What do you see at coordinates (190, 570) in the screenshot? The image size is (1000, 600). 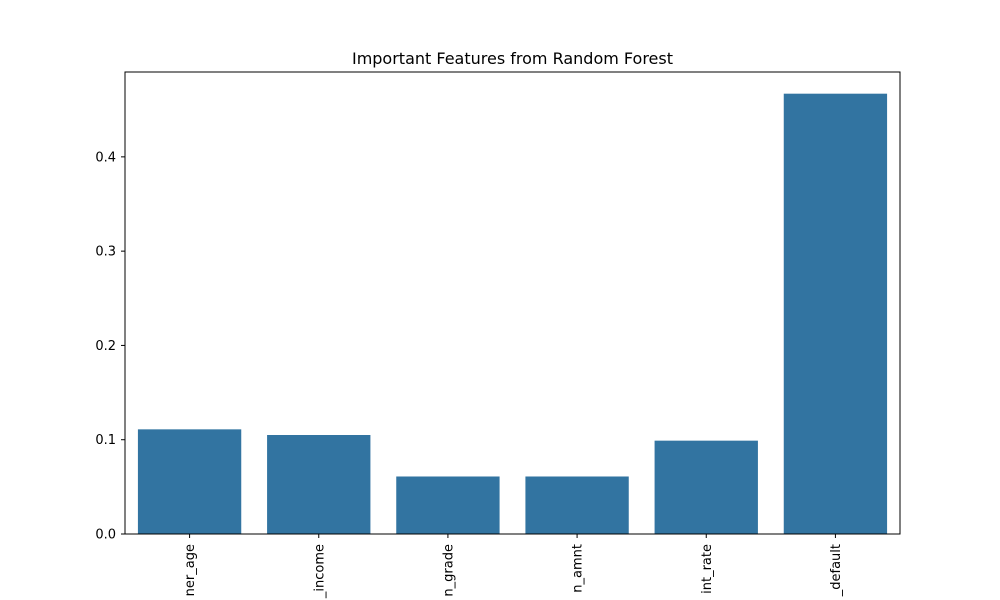 I see `x-tick-label: ner_age` at bounding box center [190, 570].